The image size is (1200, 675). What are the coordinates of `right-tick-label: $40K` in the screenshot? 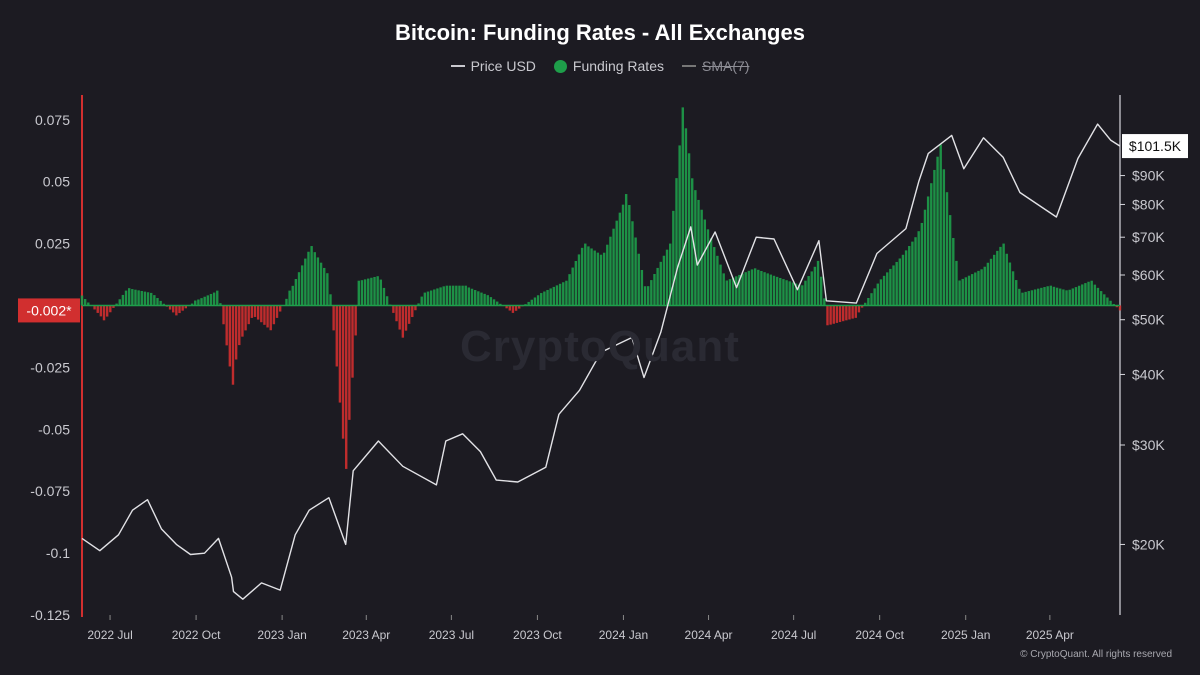 It's located at (1148, 374).